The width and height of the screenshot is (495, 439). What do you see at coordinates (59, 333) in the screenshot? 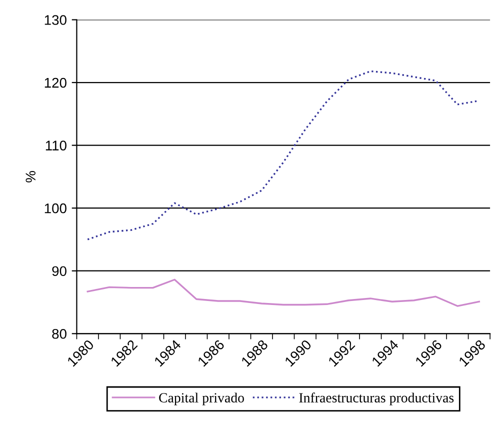
I see `y-tick-label: 80` at bounding box center [59, 333].